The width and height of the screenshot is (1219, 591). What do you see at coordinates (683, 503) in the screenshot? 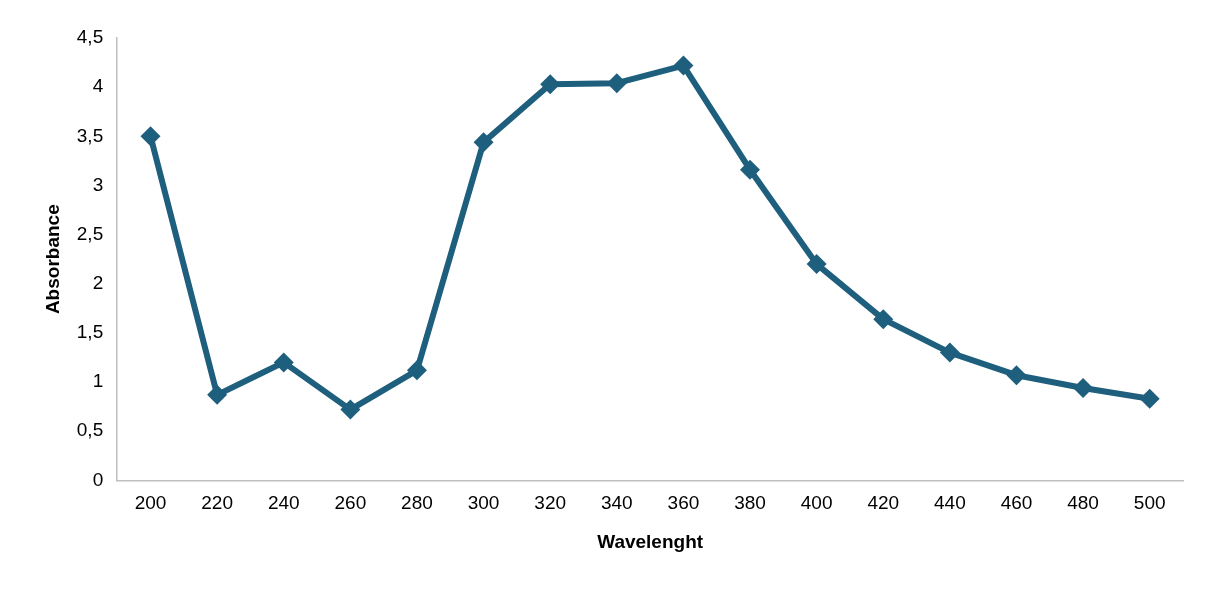
I see `x-tick-label: 360` at bounding box center [683, 503].